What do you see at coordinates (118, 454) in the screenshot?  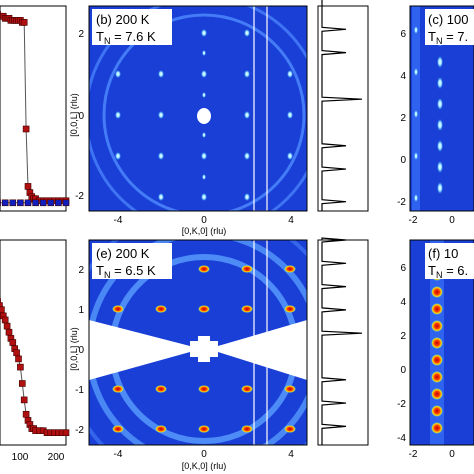 I see `e-x-tick-m4: -4` at bounding box center [118, 454].